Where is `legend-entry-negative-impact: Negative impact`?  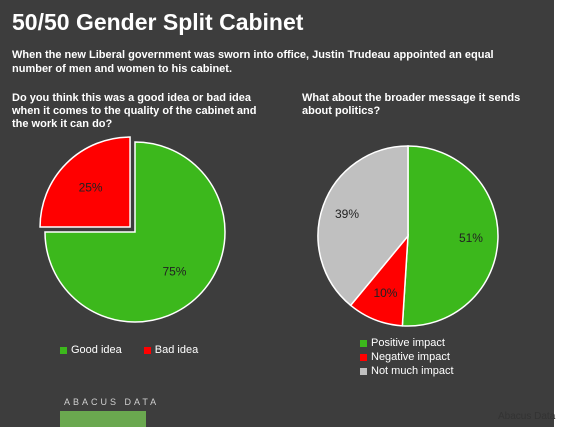
legend-entry-negative-impact: Negative impact is located at coordinates (407, 357).